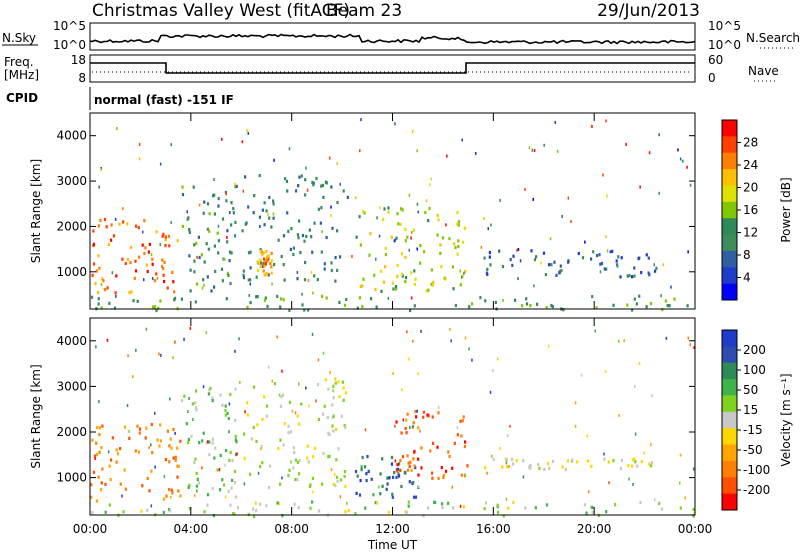 This screenshot has width=800, height=554. I want to click on y-tick-label: 3000, so click(71, 181).